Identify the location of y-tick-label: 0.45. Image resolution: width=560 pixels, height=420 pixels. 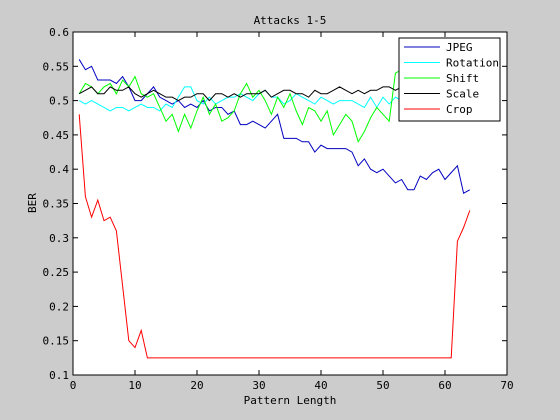
(56, 135).